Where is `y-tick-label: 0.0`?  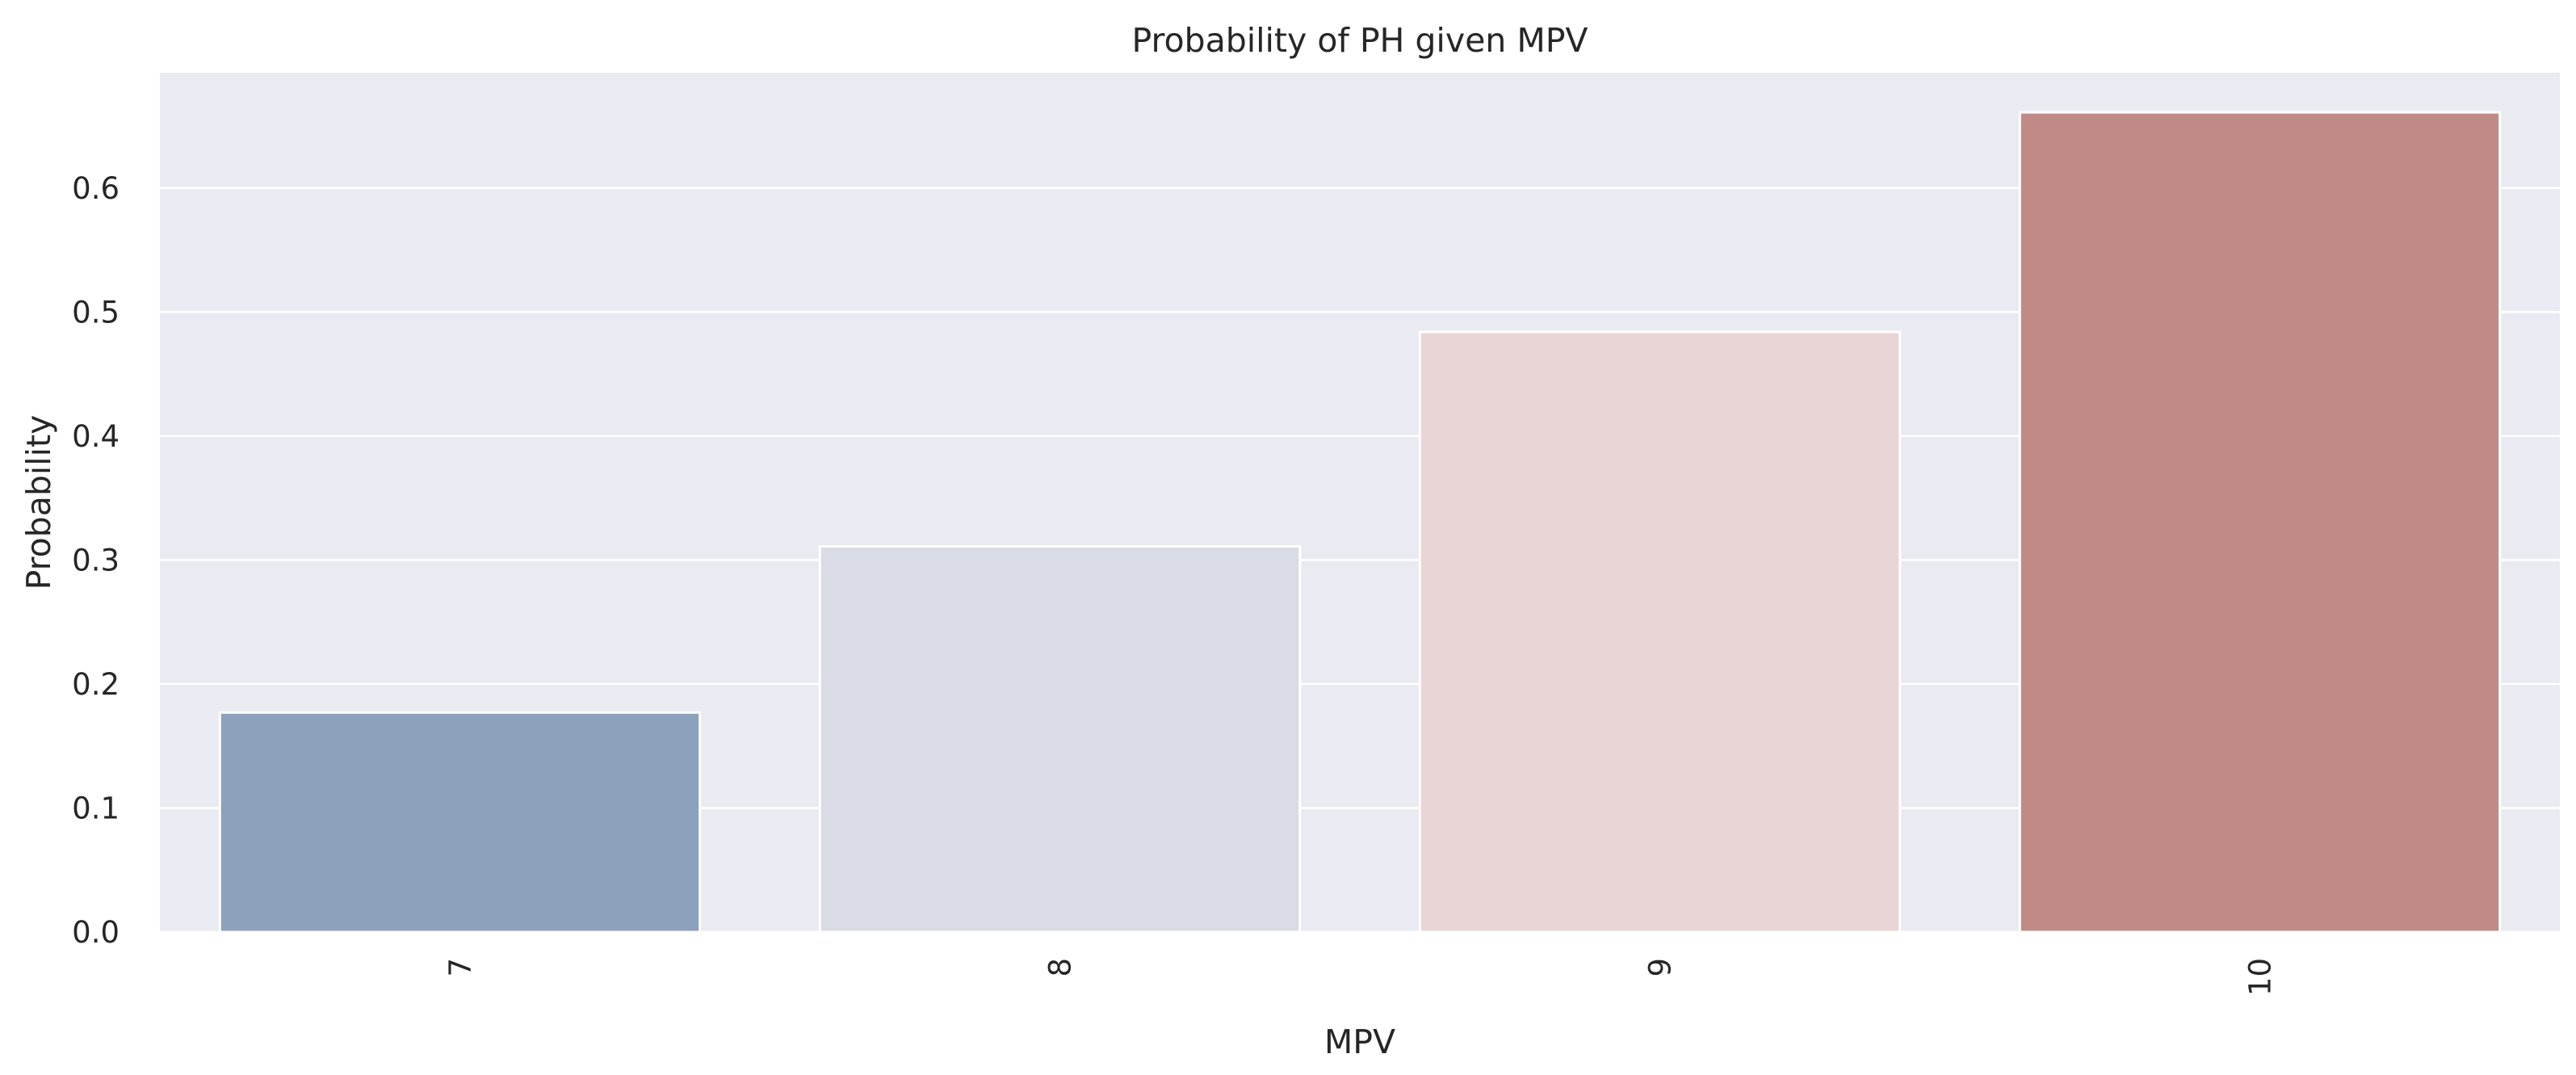 y-tick-label: 0.0 is located at coordinates (96, 933).